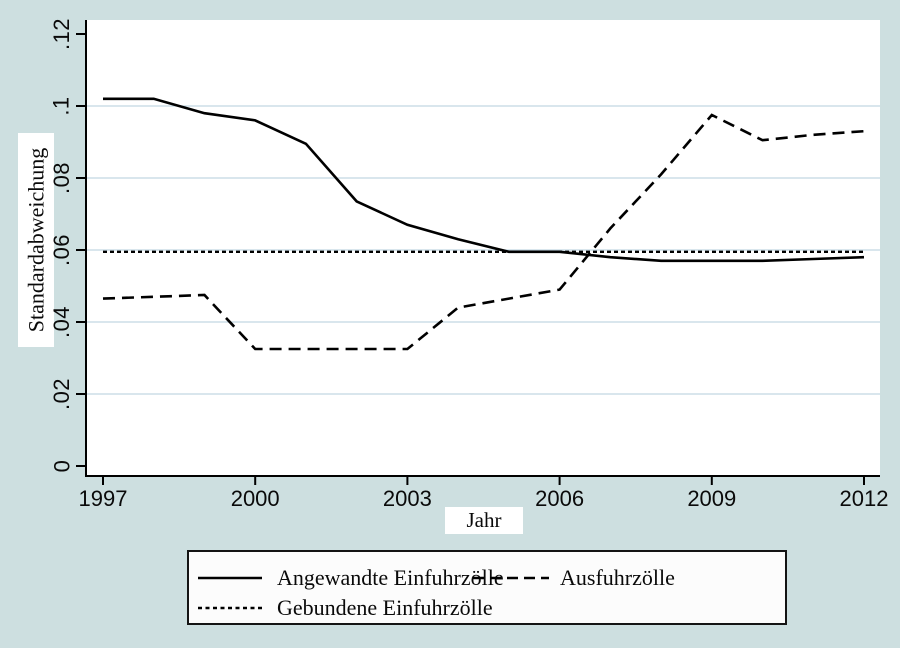  Describe the element at coordinates (407, 498) in the screenshot. I see `x-tick-label: 2003` at that location.